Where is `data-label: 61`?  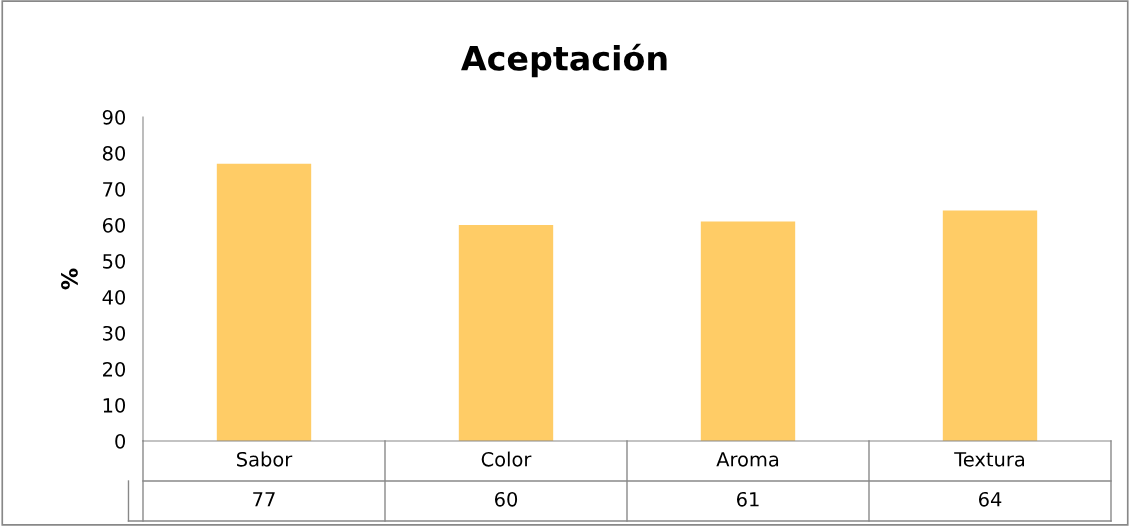
data-label: 61 is located at coordinates (747, 499).